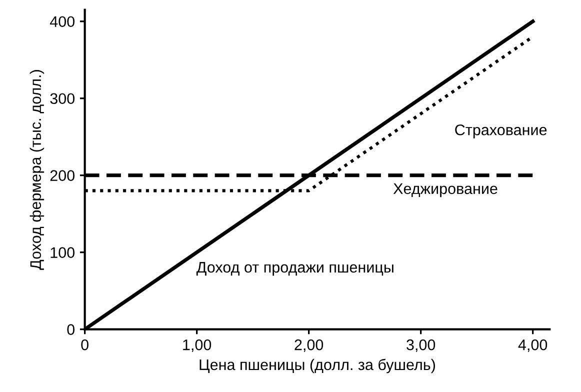 The image size is (581, 392). What do you see at coordinates (421, 345) in the screenshot?
I see `x-tick-label: 3,00` at bounding box center [421, 345].